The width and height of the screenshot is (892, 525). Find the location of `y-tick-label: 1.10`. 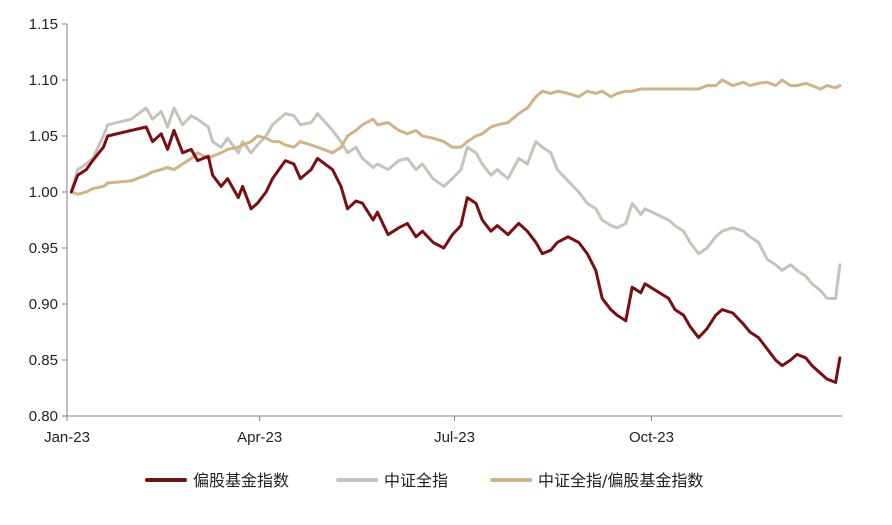

y-tick-label: 1.10 is located at coordinates (43, 80).